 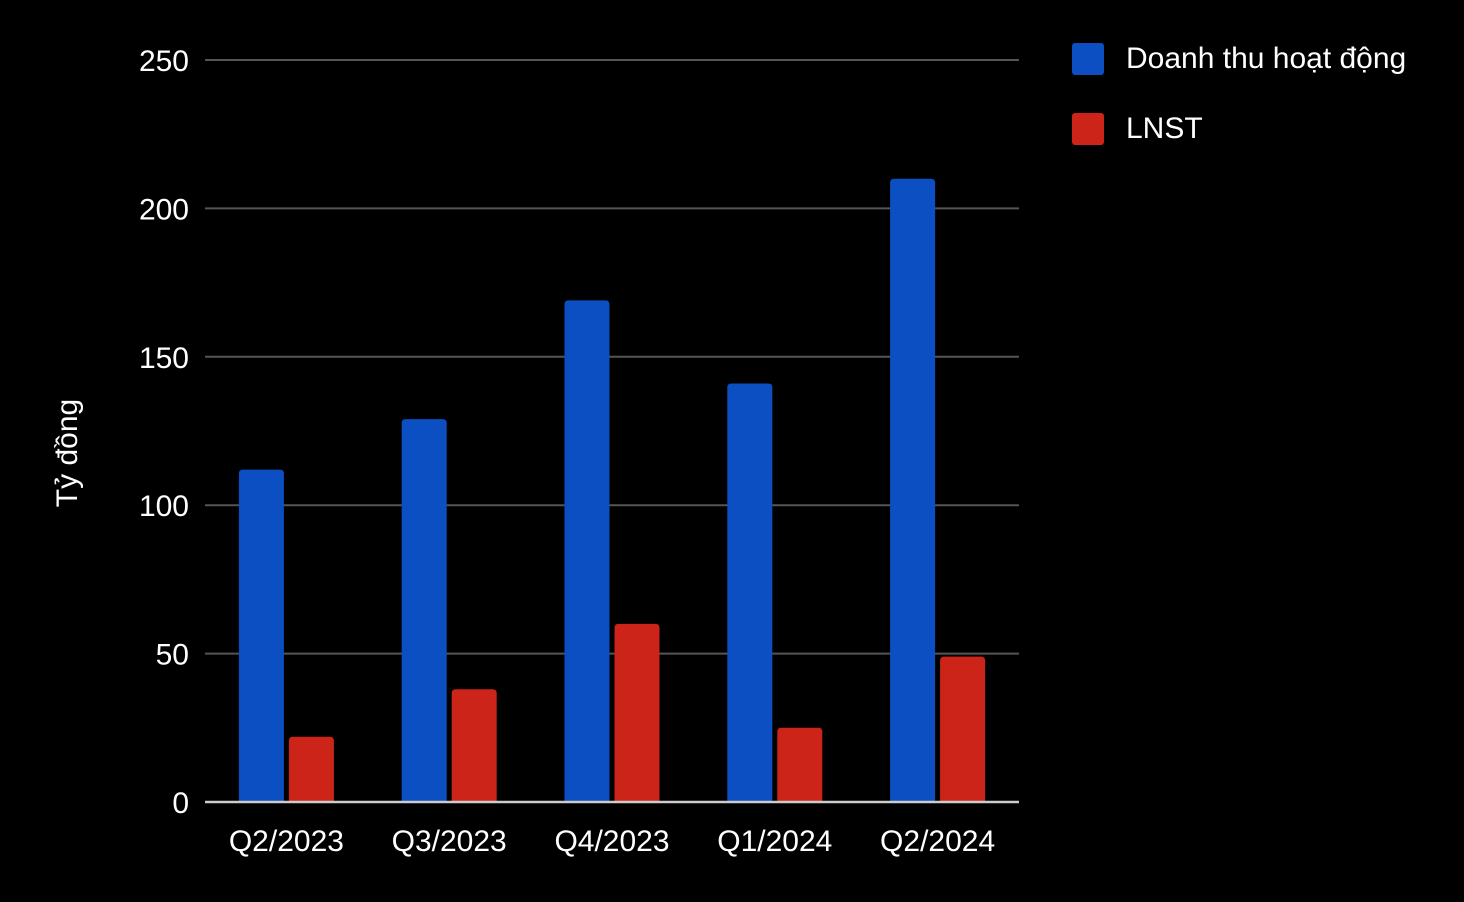 I want to click on x-tick-label: Q2/2023, so click(x=286, y=841).